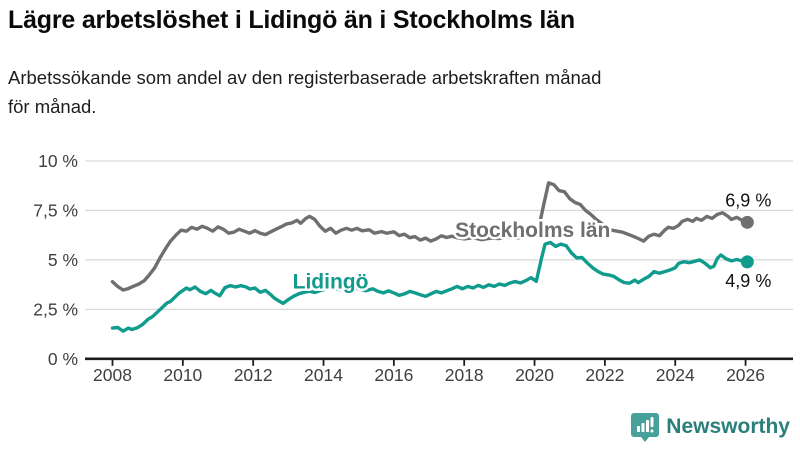 Image resolution: width=800 pixels, height=450 pixels. I want to click on x-tick-label: 2024, so click(675, 375).